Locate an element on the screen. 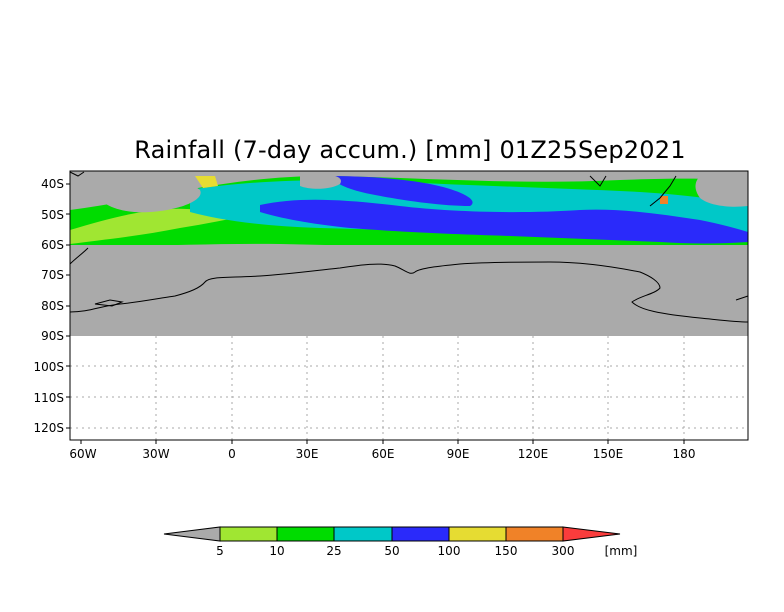  lat-label: 80S is located at coordinates (52, 306).